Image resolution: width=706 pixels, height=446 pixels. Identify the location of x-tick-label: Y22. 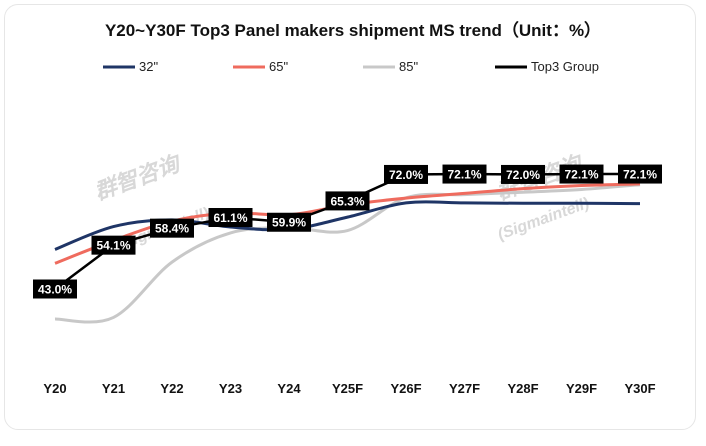
(171, 388).